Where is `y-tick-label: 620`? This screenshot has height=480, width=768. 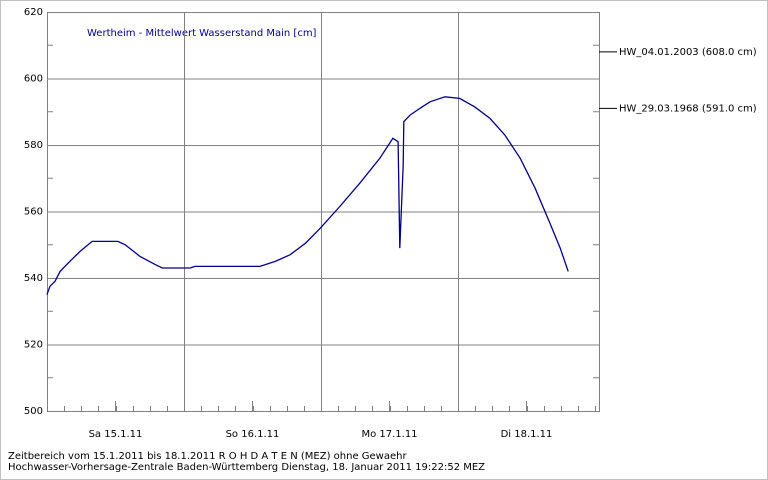 y-tick-label: 620 is located at coordinates (33, 12).